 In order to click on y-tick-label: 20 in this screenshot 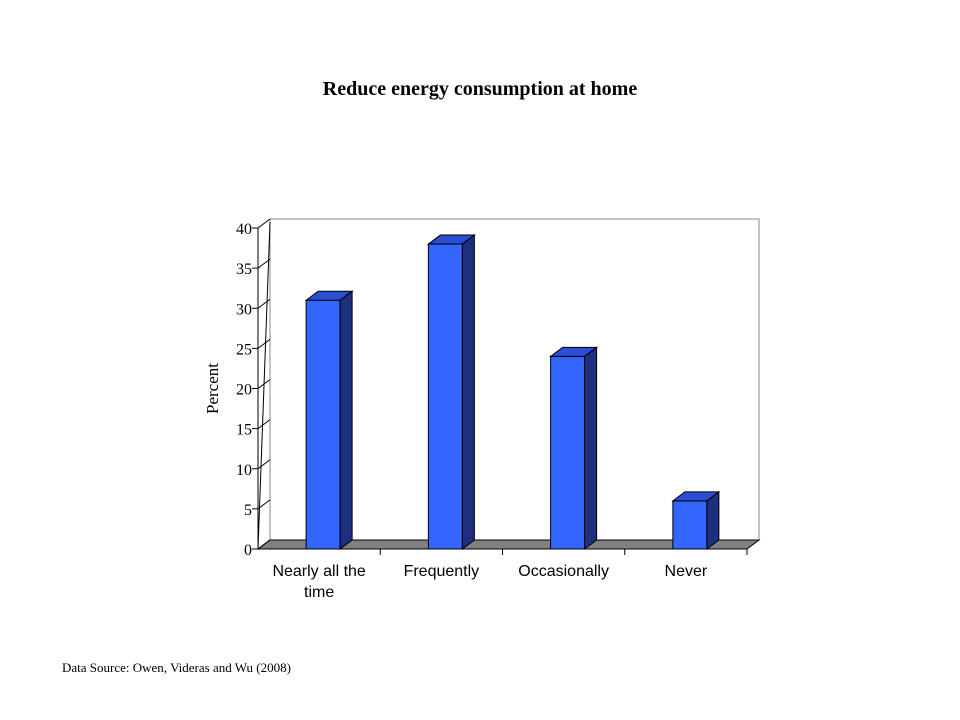, I will do `click(244, 390)`.